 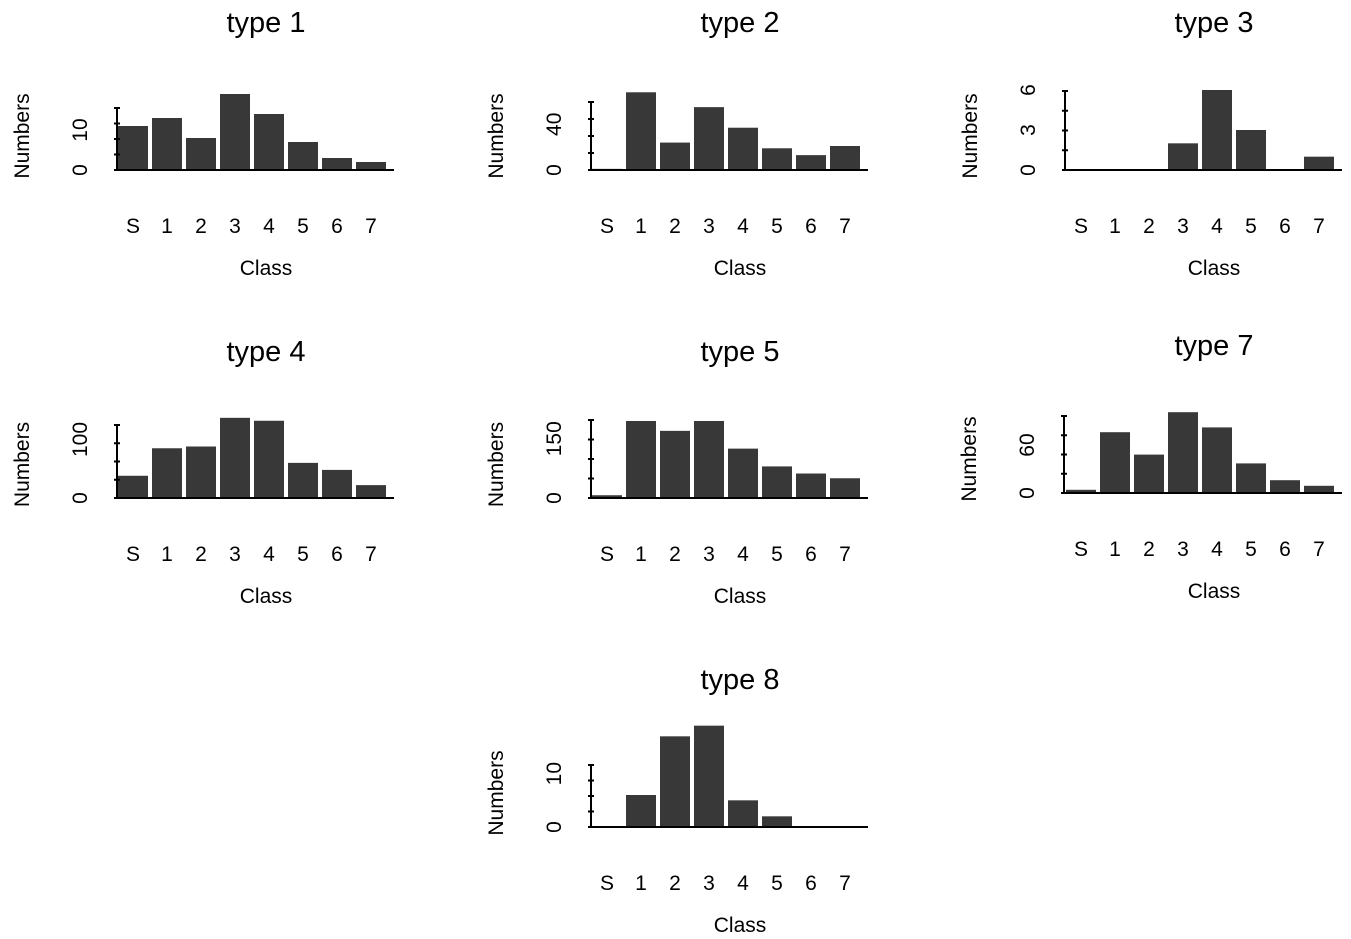 I want to click on chart-title: type 5, so click(x=740, y=352).